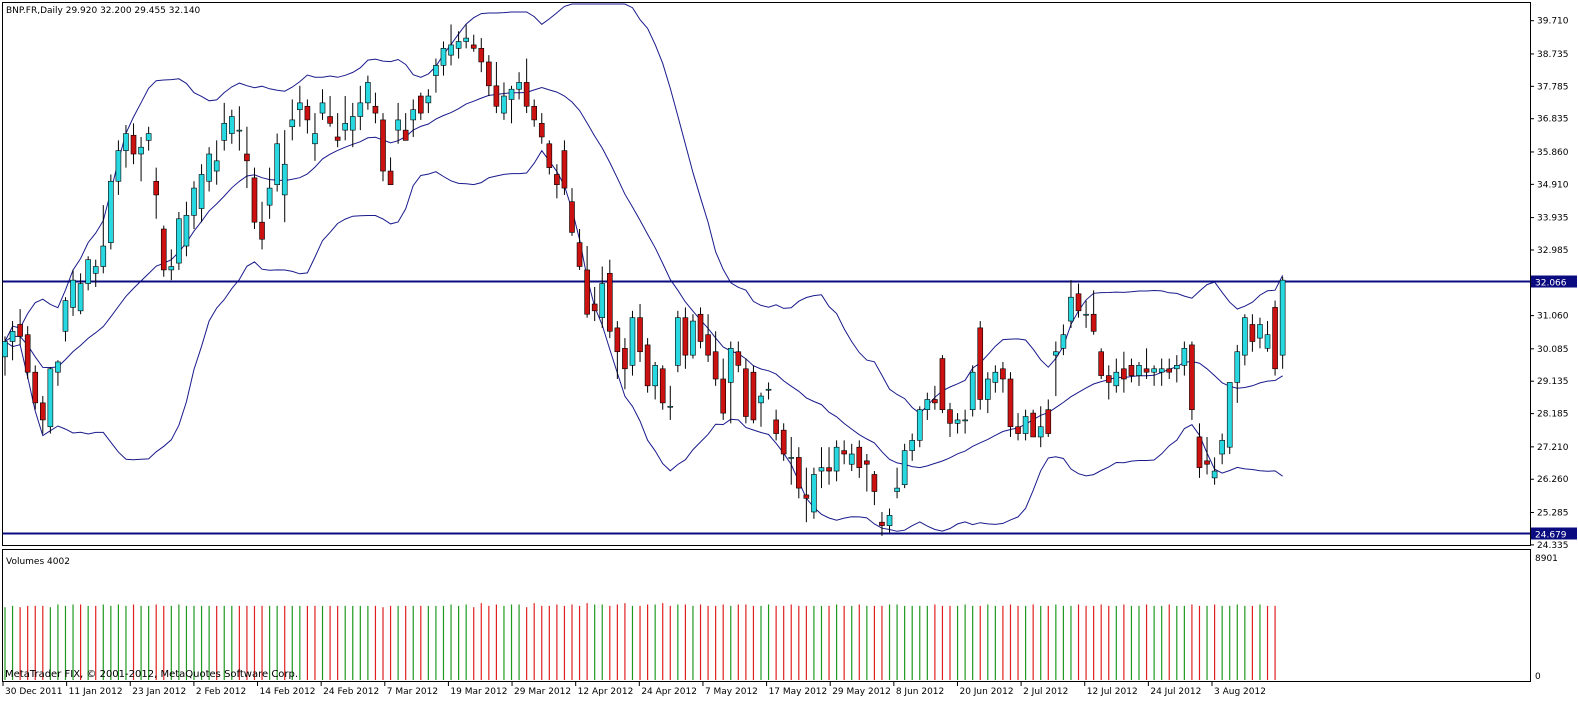 The image size is (1578, 706). I want to click on time-tick-label: 30 Dec 2011, so click(34, 692).